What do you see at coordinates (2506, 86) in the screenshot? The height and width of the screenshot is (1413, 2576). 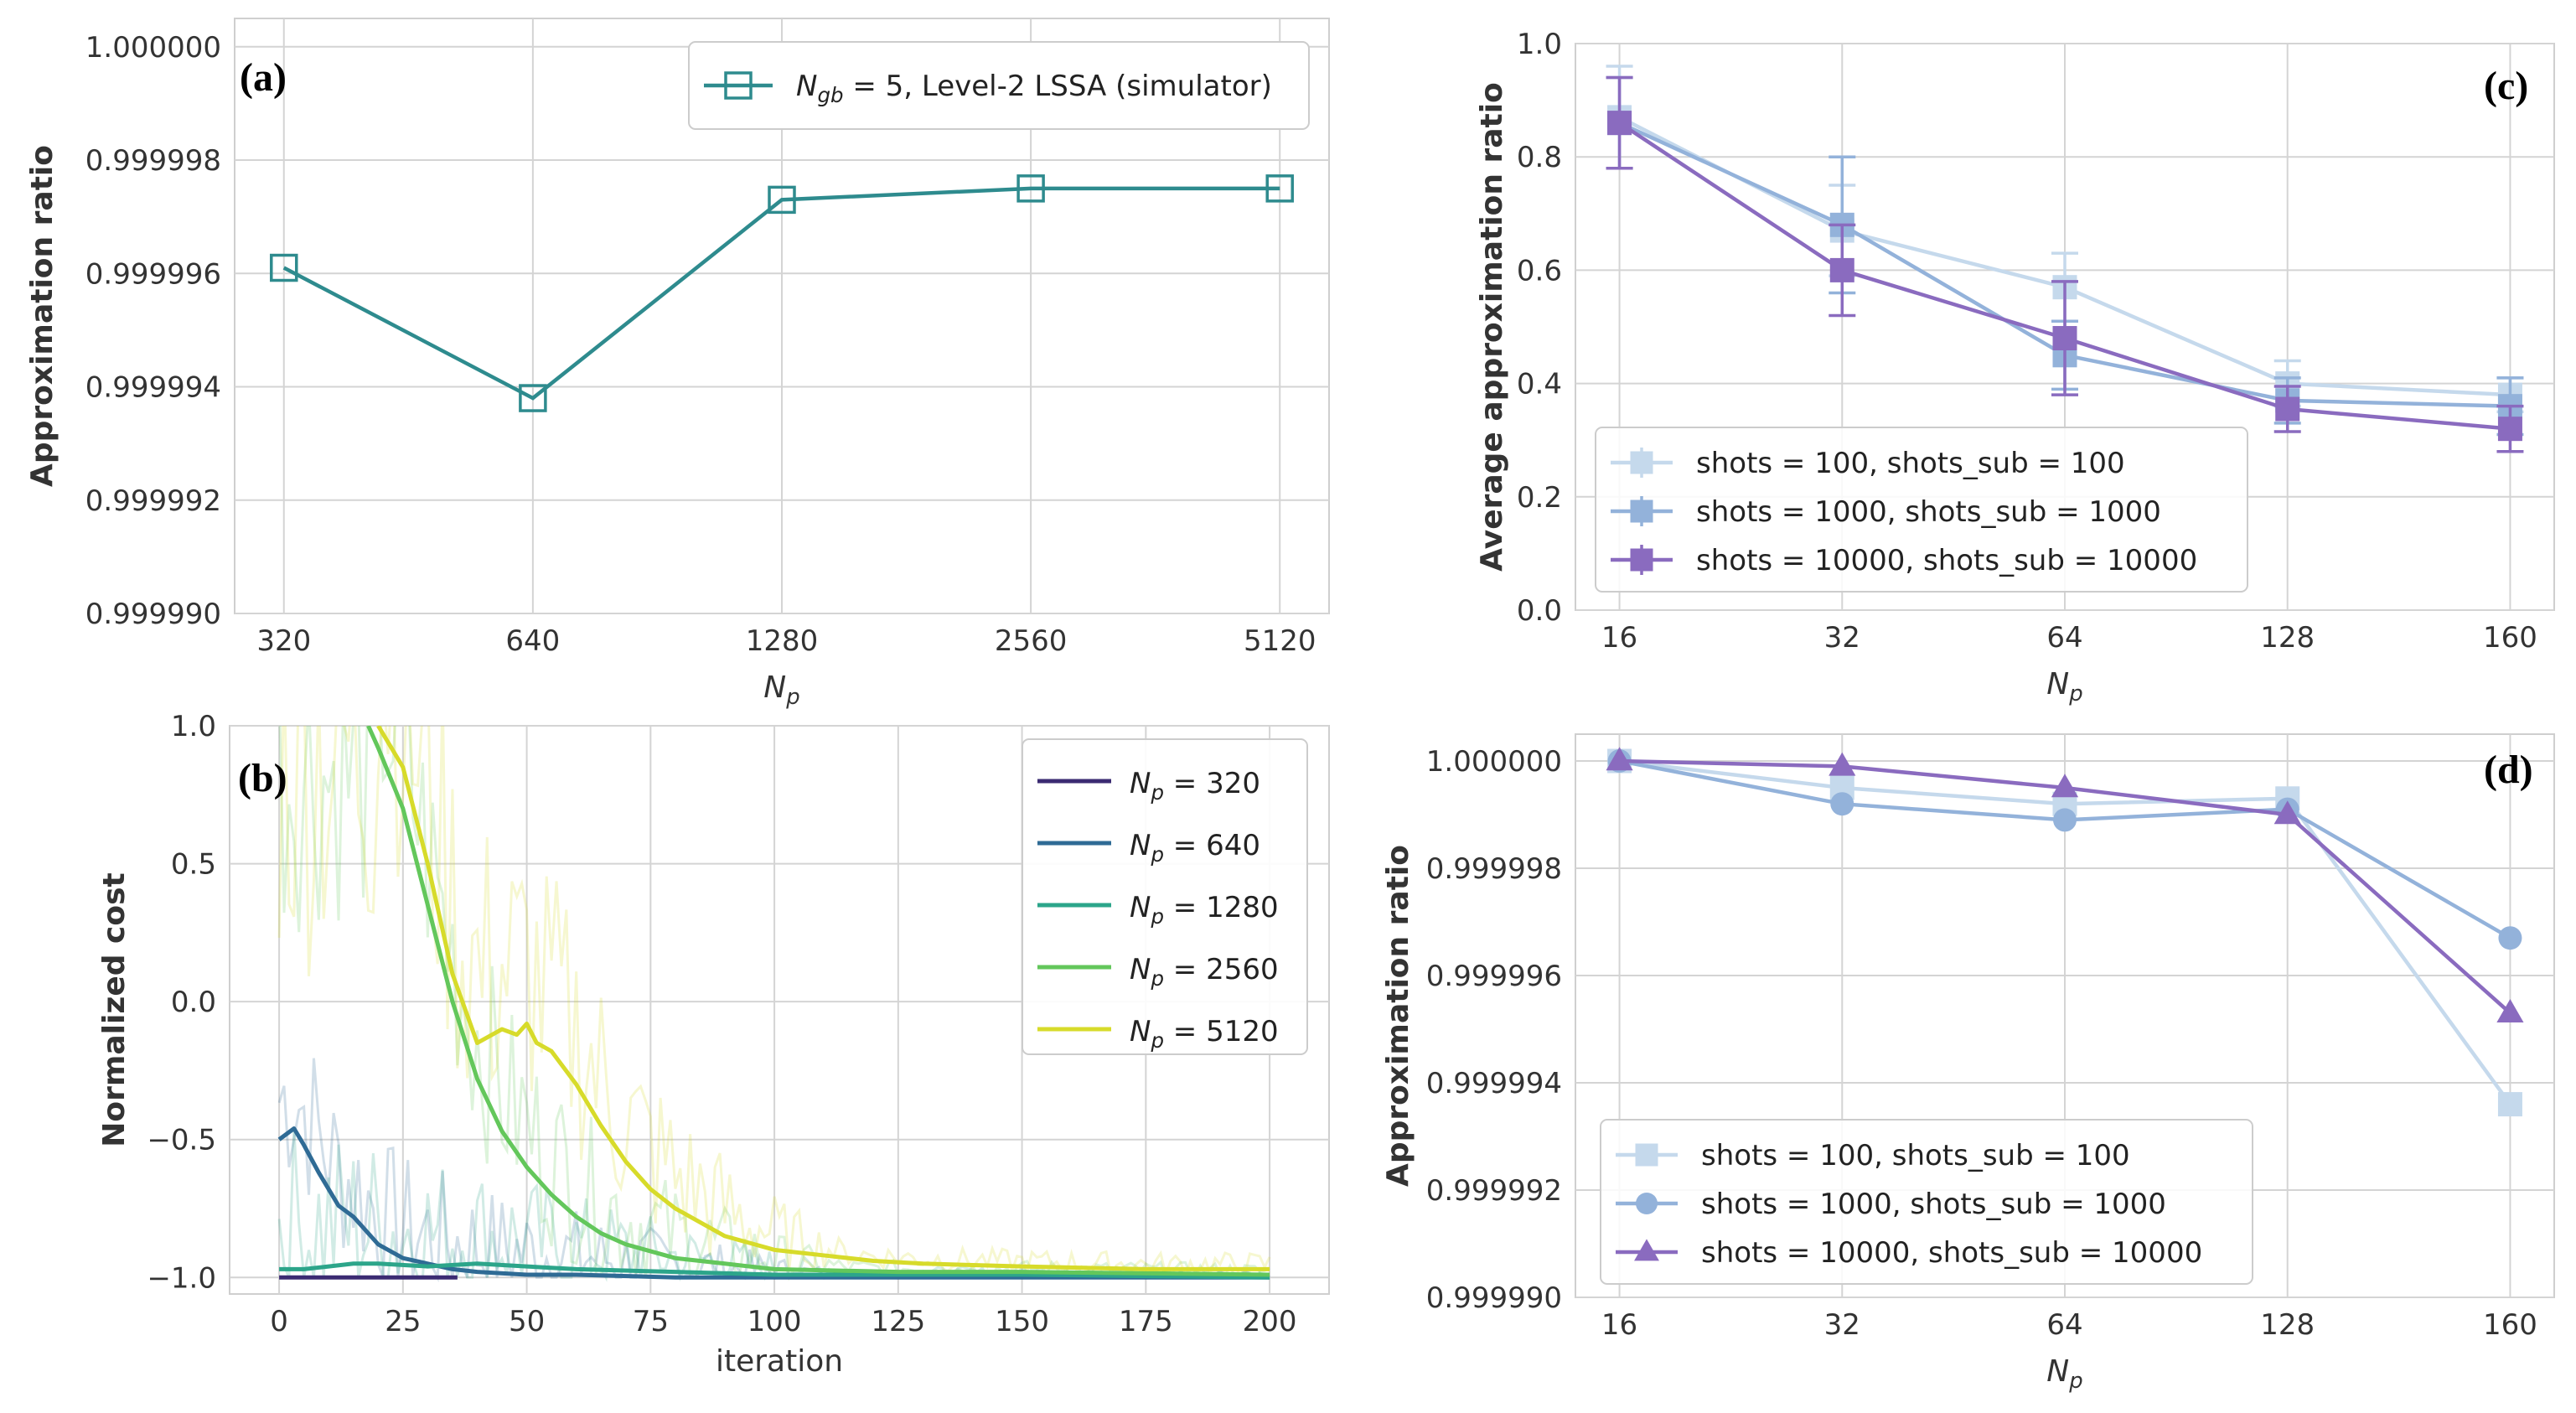 I see `panel-label-c: (c)` at bounding box center [2506, 86].